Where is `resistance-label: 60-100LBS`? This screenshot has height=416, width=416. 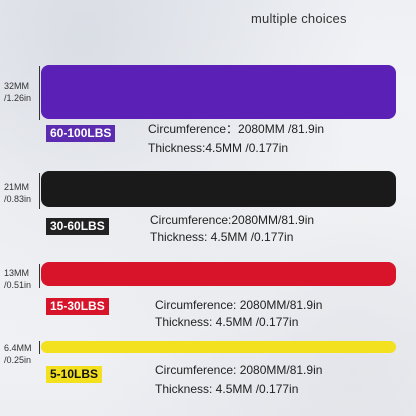 resistance-label: 60-100LBS is located at coordinates (81, 133).